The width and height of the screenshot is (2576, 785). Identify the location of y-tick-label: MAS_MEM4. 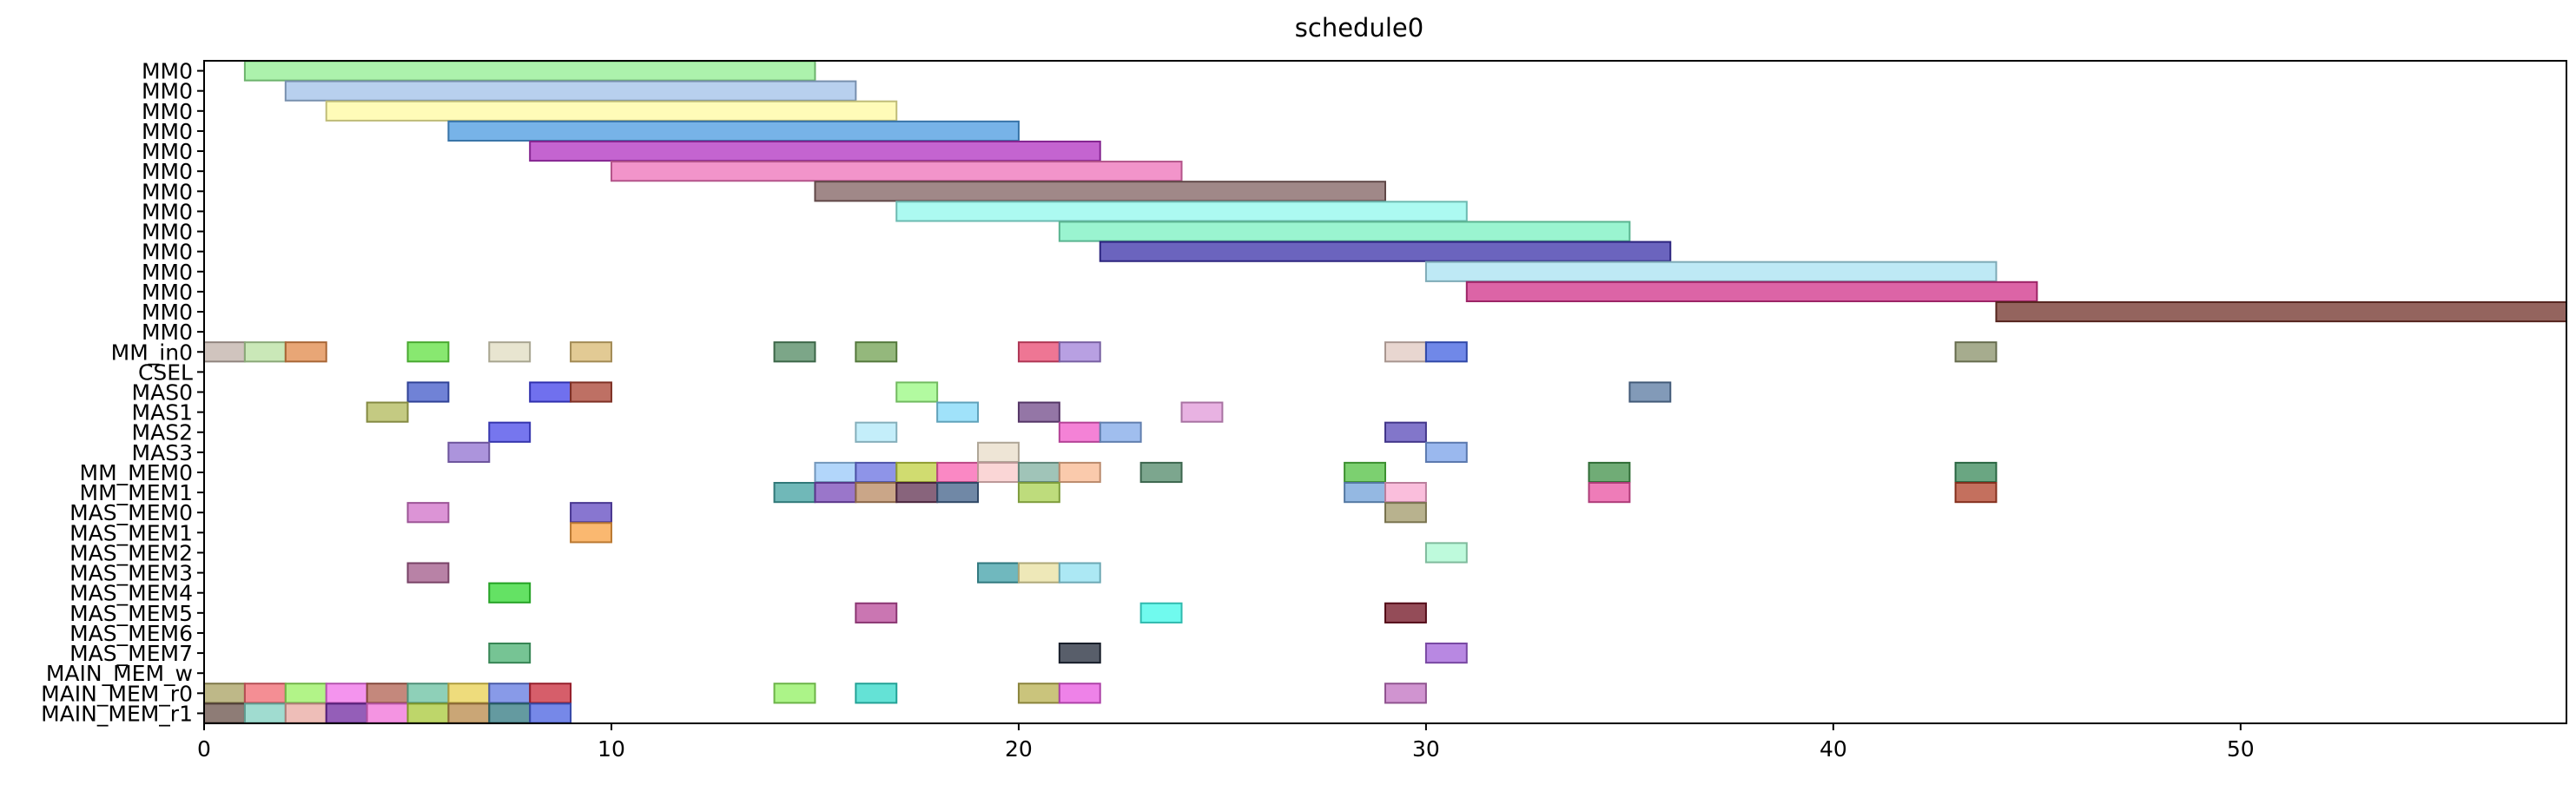
(131, 593).